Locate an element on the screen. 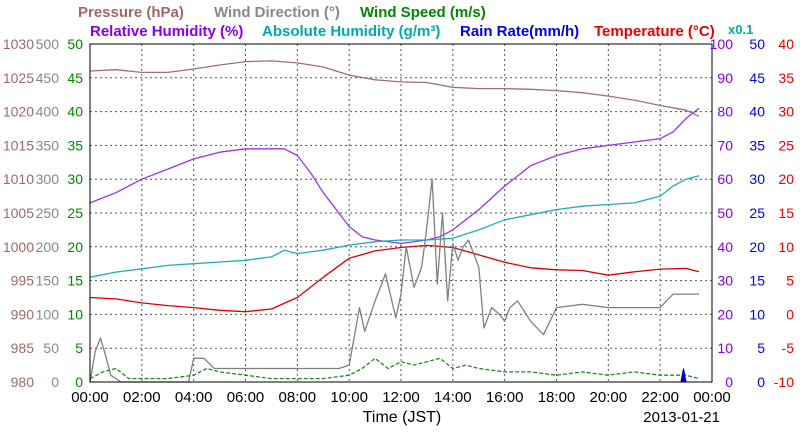 The width and height of the screenshot is (800, 434). x-tick-label: 10:00 is located at coordinates (349, 397).